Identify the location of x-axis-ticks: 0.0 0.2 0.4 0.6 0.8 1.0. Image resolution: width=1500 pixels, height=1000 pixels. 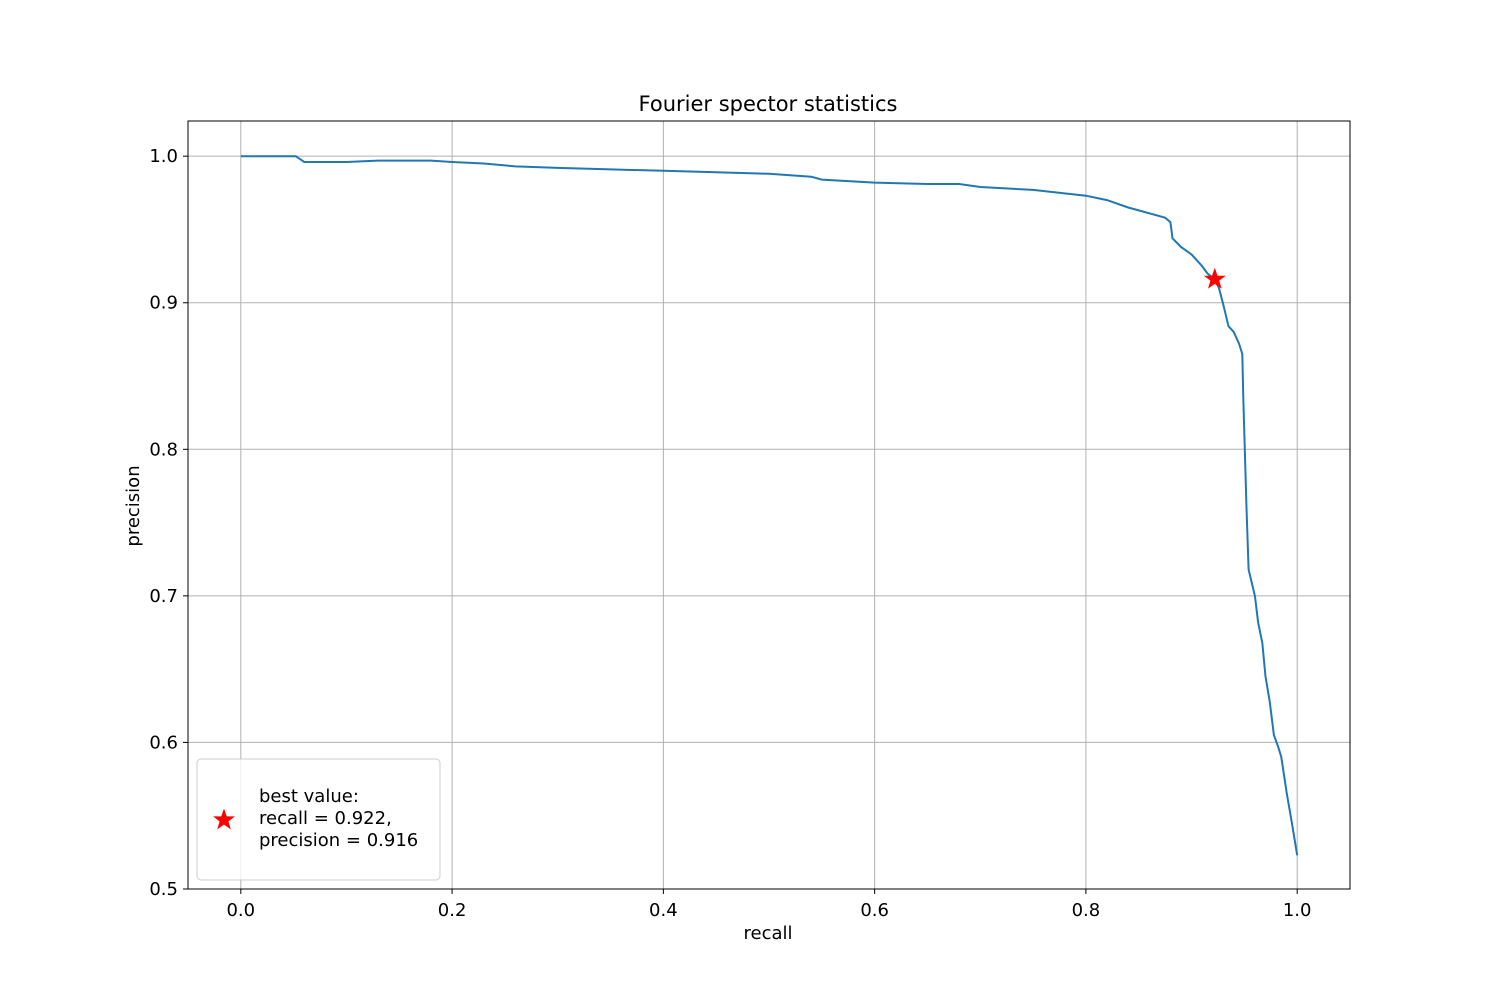
(769, 905).